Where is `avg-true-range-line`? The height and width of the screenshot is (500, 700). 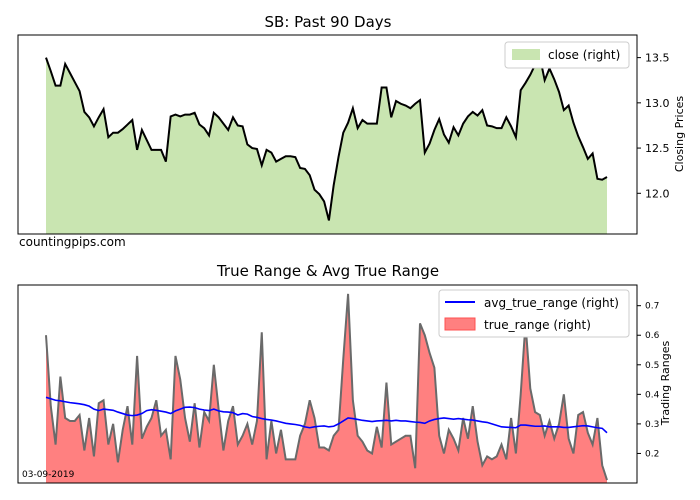 avg-true-range-line is located at coordinates (326, 415).